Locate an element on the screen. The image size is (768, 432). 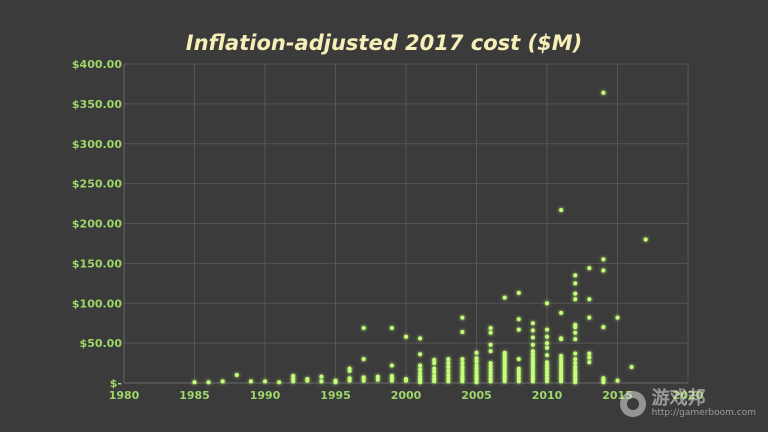
x-tick-label: 2010 is located at coordinates (547, 395).